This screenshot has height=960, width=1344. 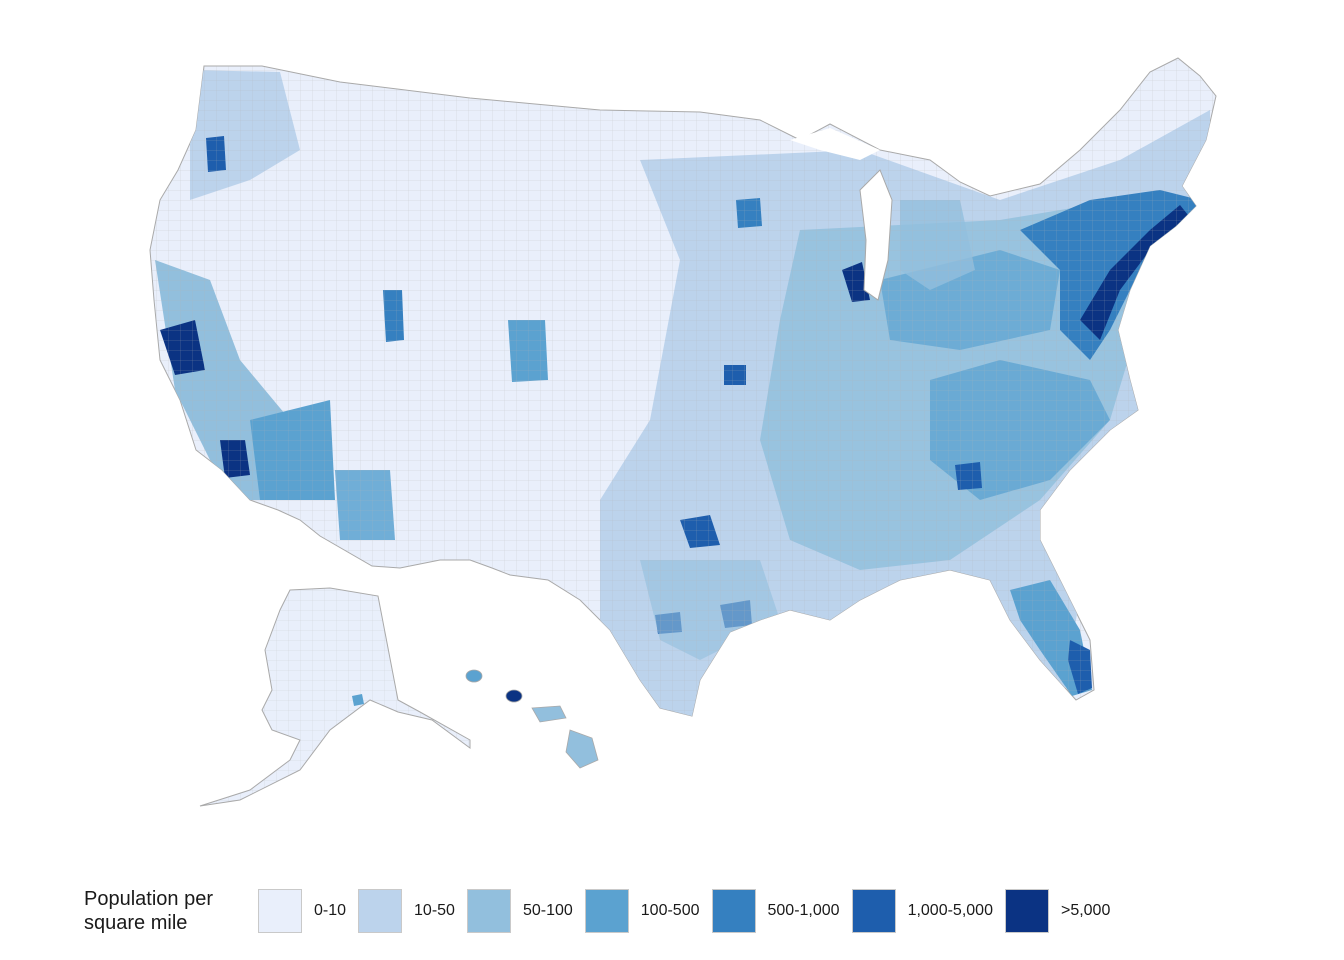 I want to click on legend-label: 100-500, so click(x=670, y=910).